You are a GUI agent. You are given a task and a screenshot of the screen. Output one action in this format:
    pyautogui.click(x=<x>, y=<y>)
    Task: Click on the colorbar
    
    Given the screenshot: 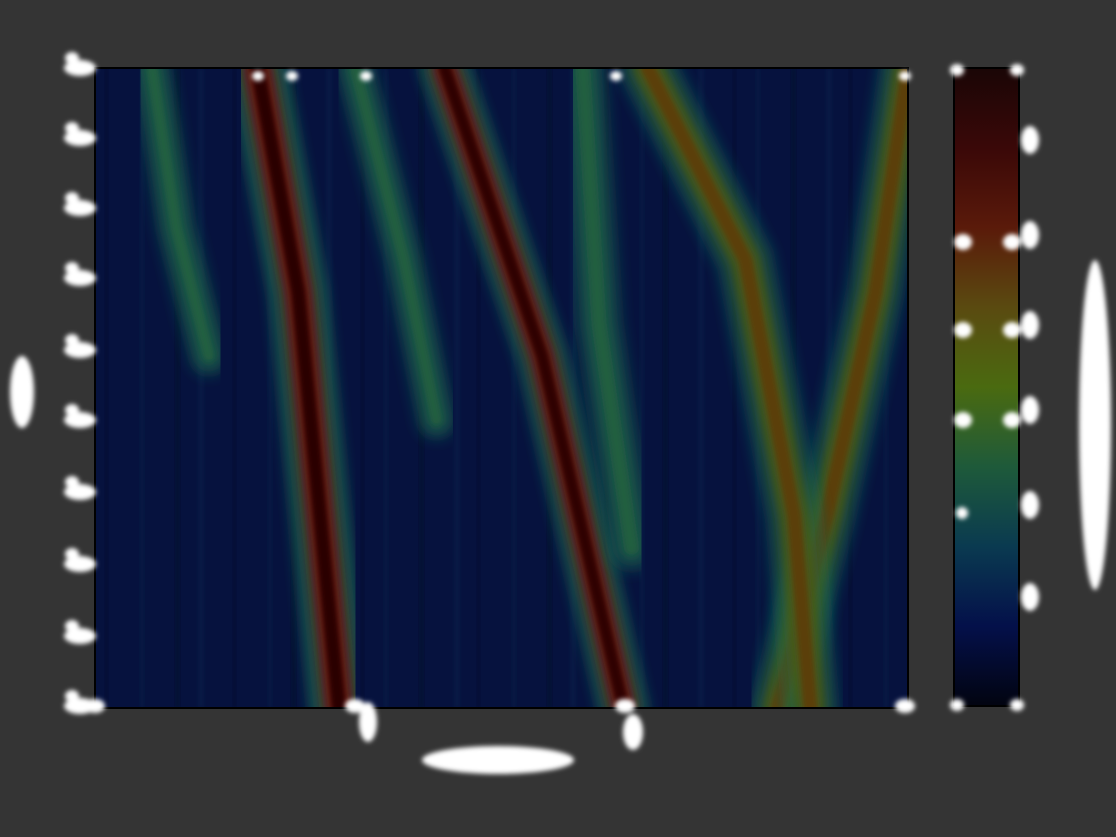 What is the action you would take?
    pyautogui.click(x=986, y=387)
    